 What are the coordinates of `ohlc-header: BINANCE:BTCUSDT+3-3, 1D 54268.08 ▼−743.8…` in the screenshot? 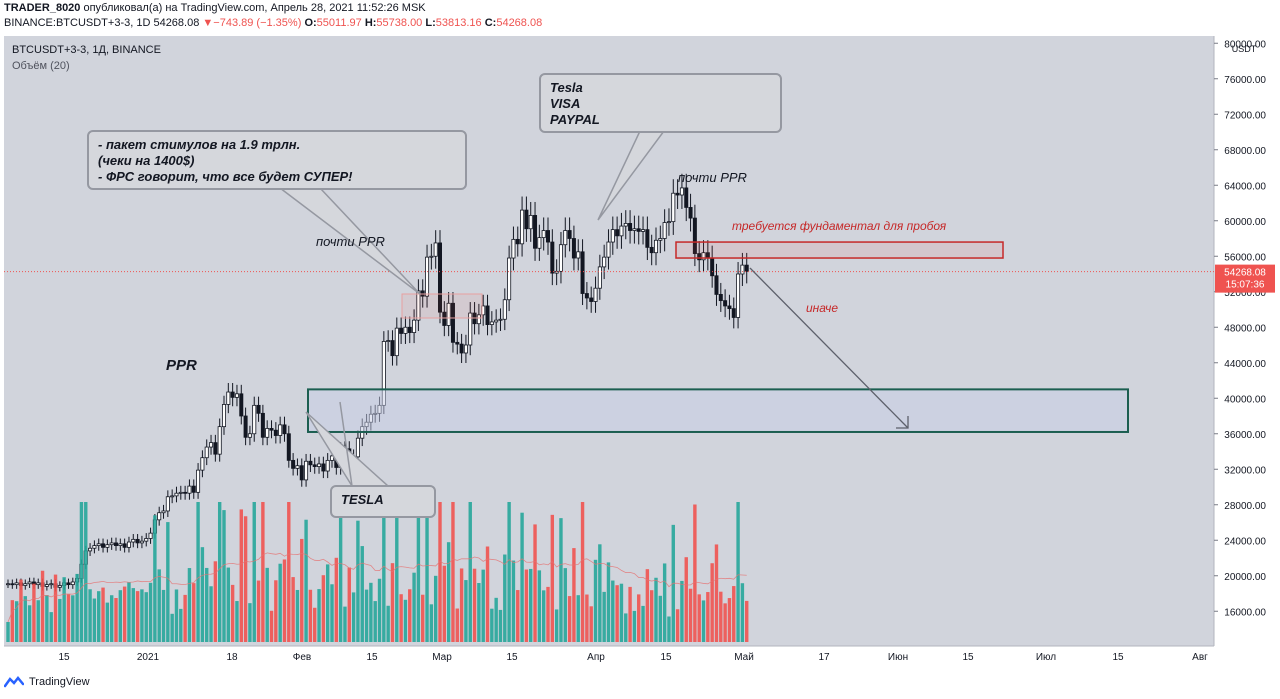 It's located at (273, 23).